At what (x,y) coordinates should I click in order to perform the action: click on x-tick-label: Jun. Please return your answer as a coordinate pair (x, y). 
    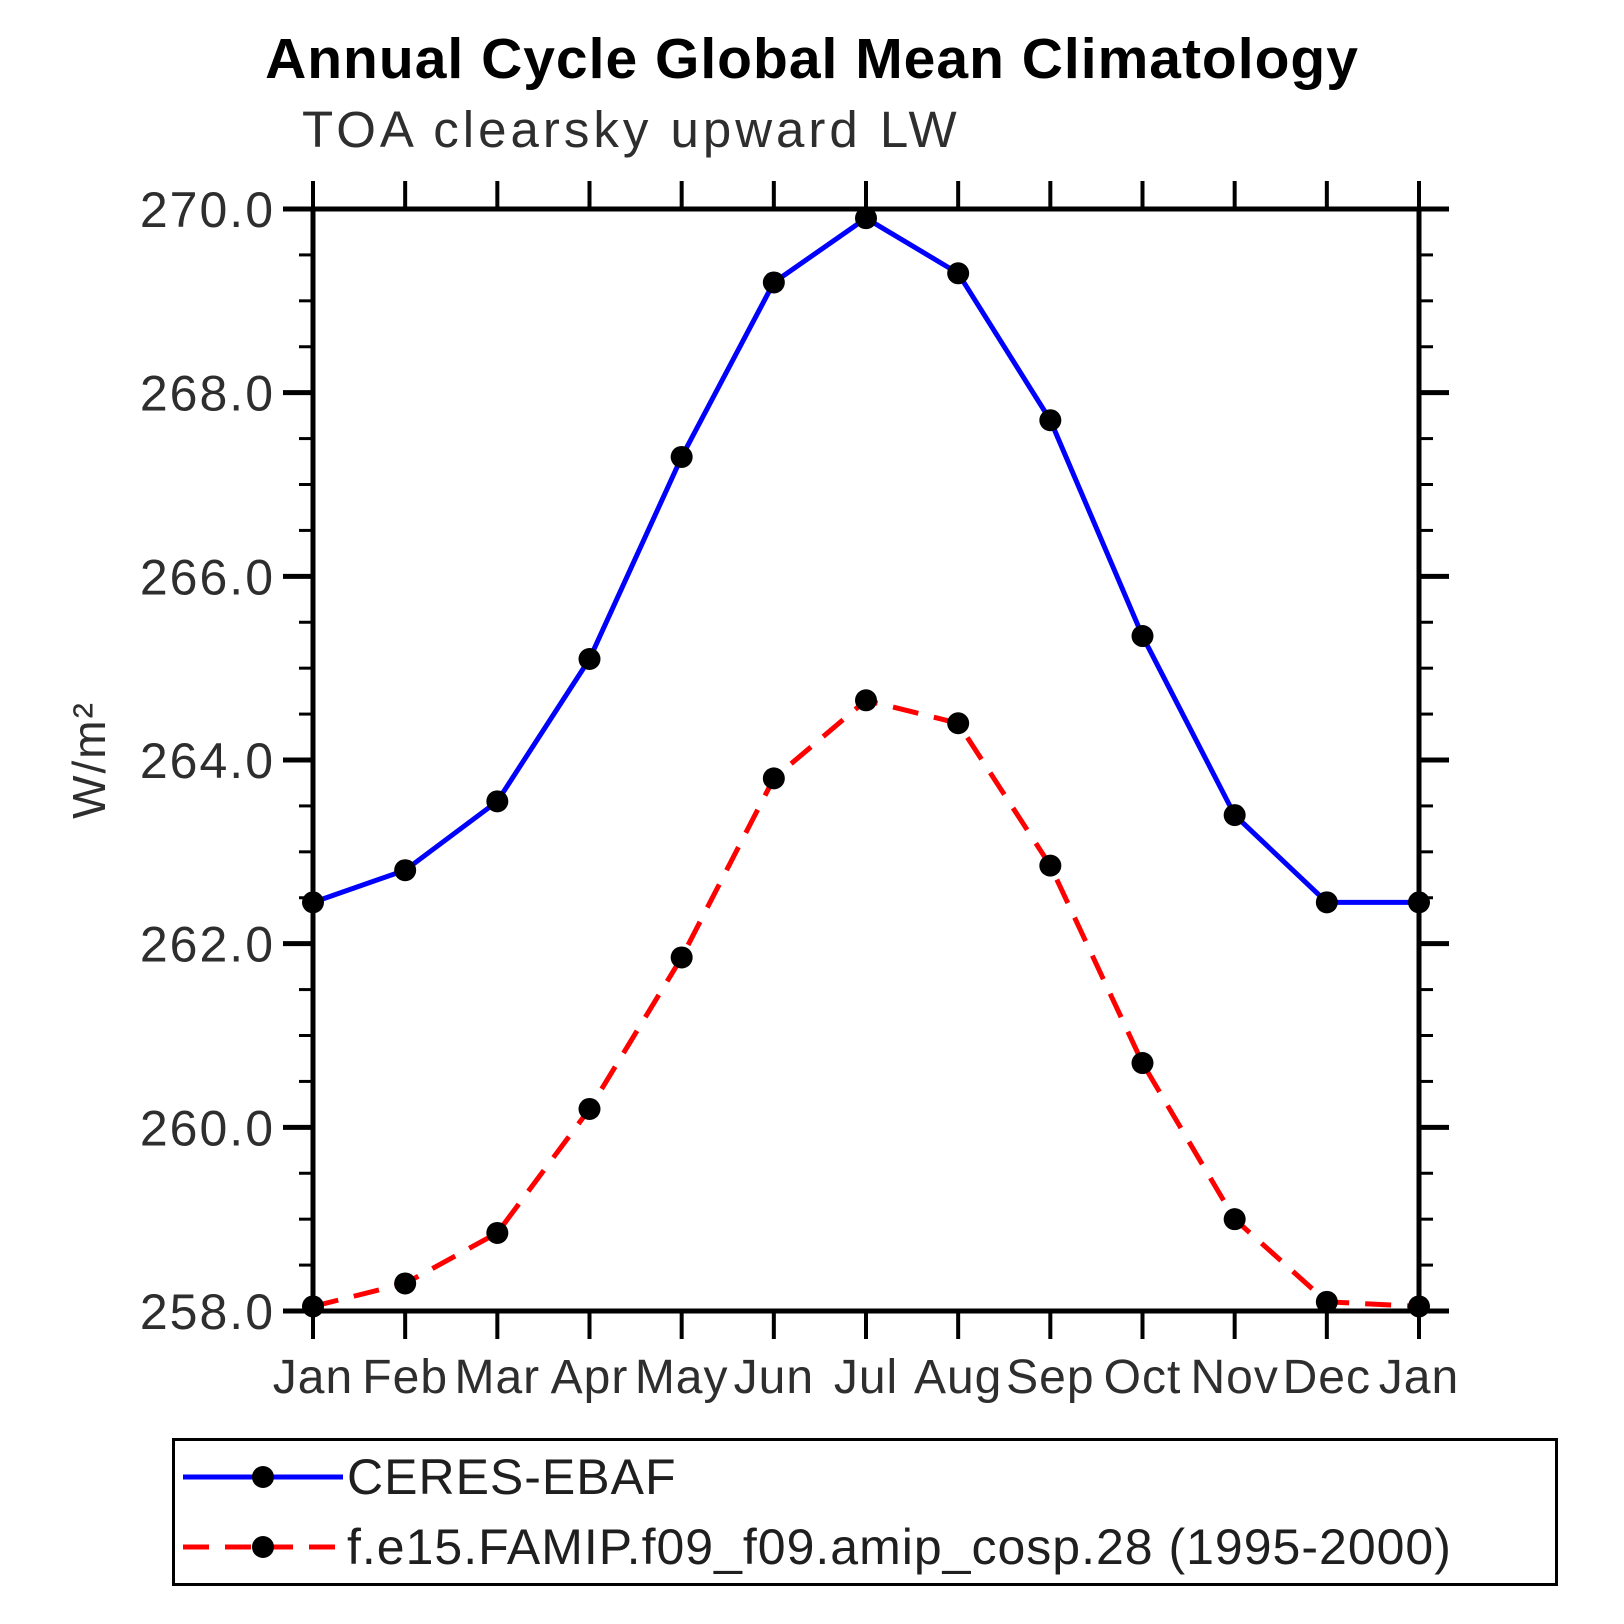
    Looking at the image, I should click on (774, 1377).